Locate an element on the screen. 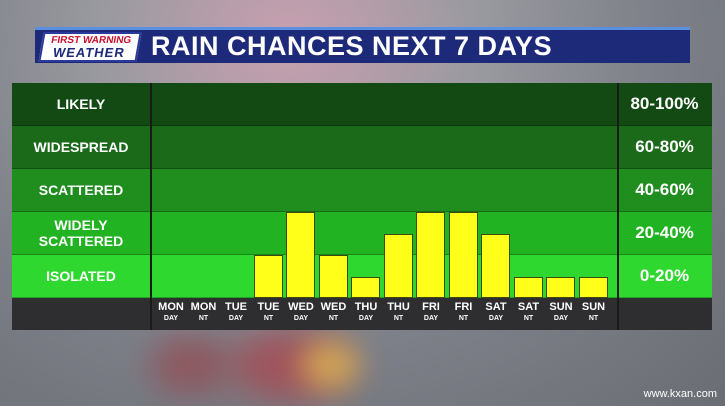 The height and width of the screenshot is (406, 725). logo-line2: WEATHER is located at coordinates (89, 52).